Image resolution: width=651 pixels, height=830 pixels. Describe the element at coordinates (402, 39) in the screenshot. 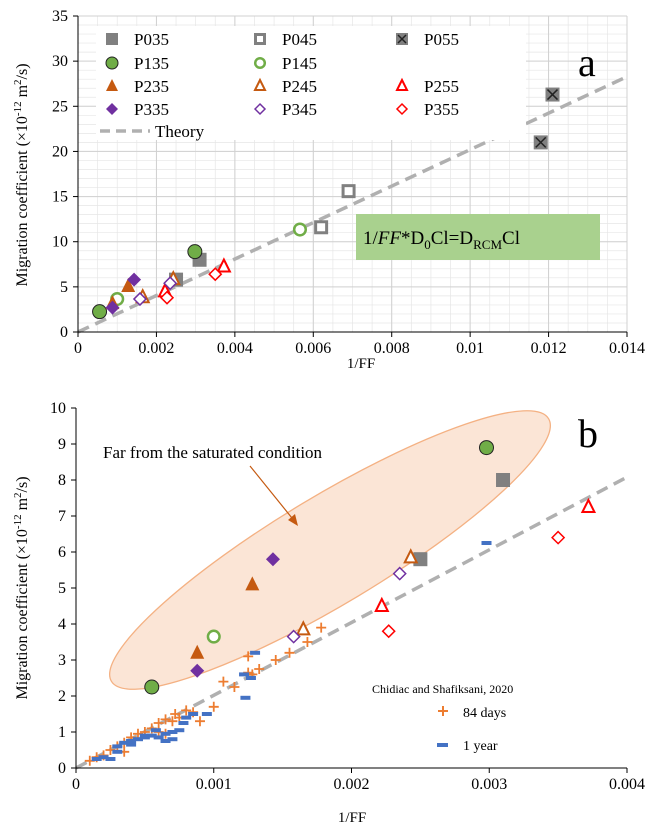

I see `legend-marker-p055` at that location.